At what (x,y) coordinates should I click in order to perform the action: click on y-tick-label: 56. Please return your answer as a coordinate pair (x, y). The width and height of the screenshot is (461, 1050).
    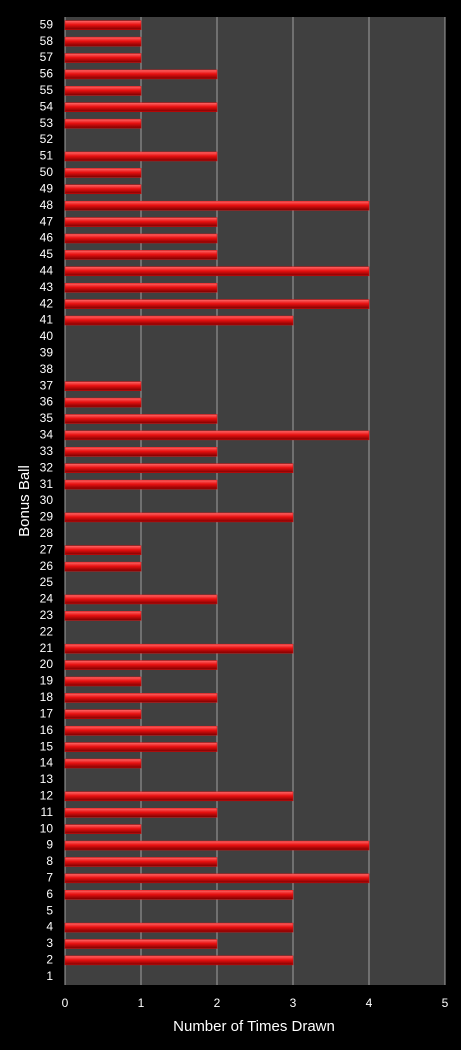
    Looking at the image, I should click on (47, 74).